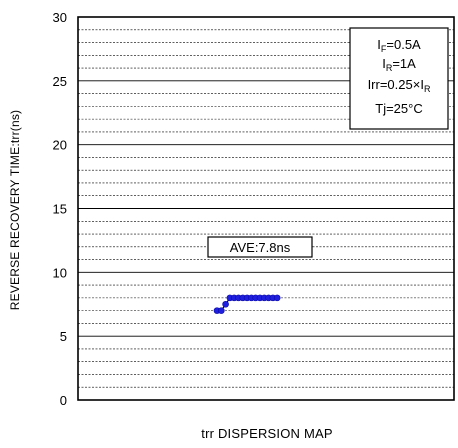 The image size is (458, 448). I want to click on y-tick-label: 20, so click(60, 145).